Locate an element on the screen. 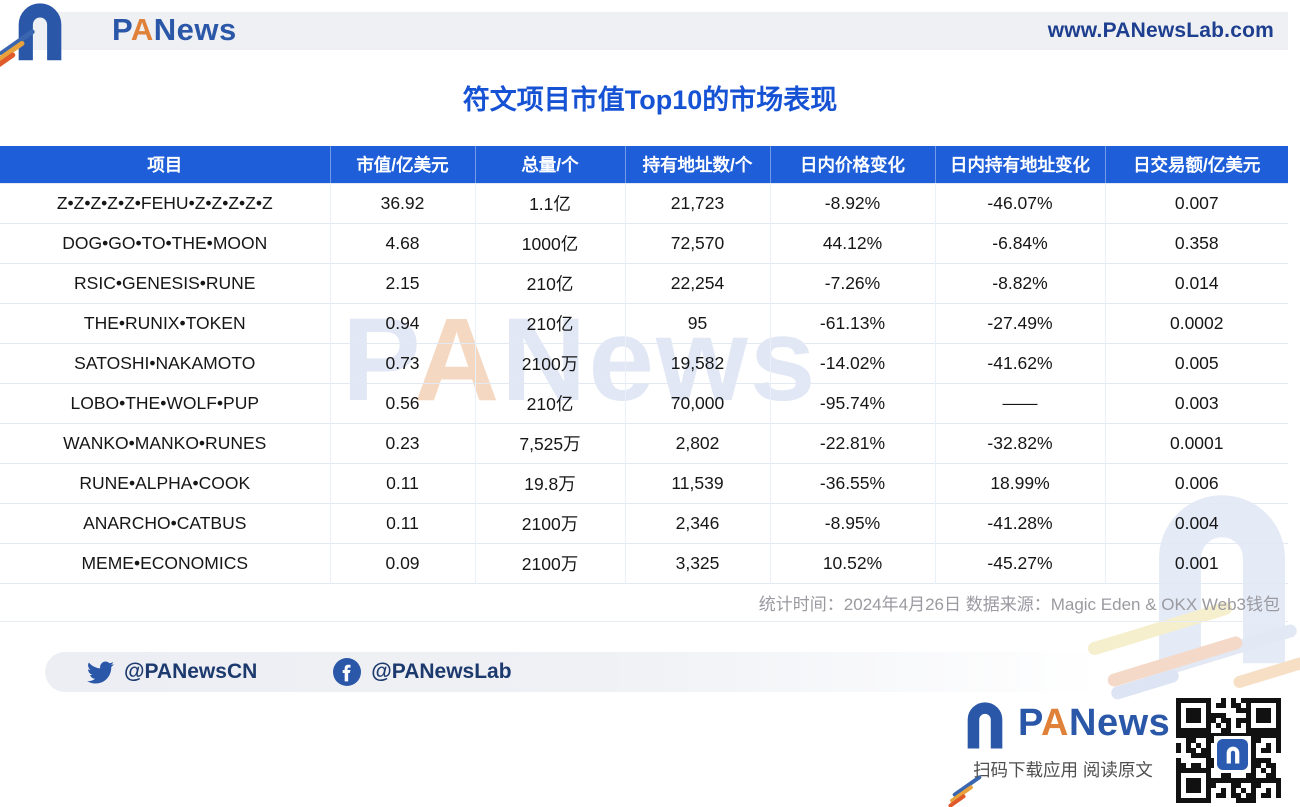  table-cell: 0.007 is located at coordinates (1196, 202).